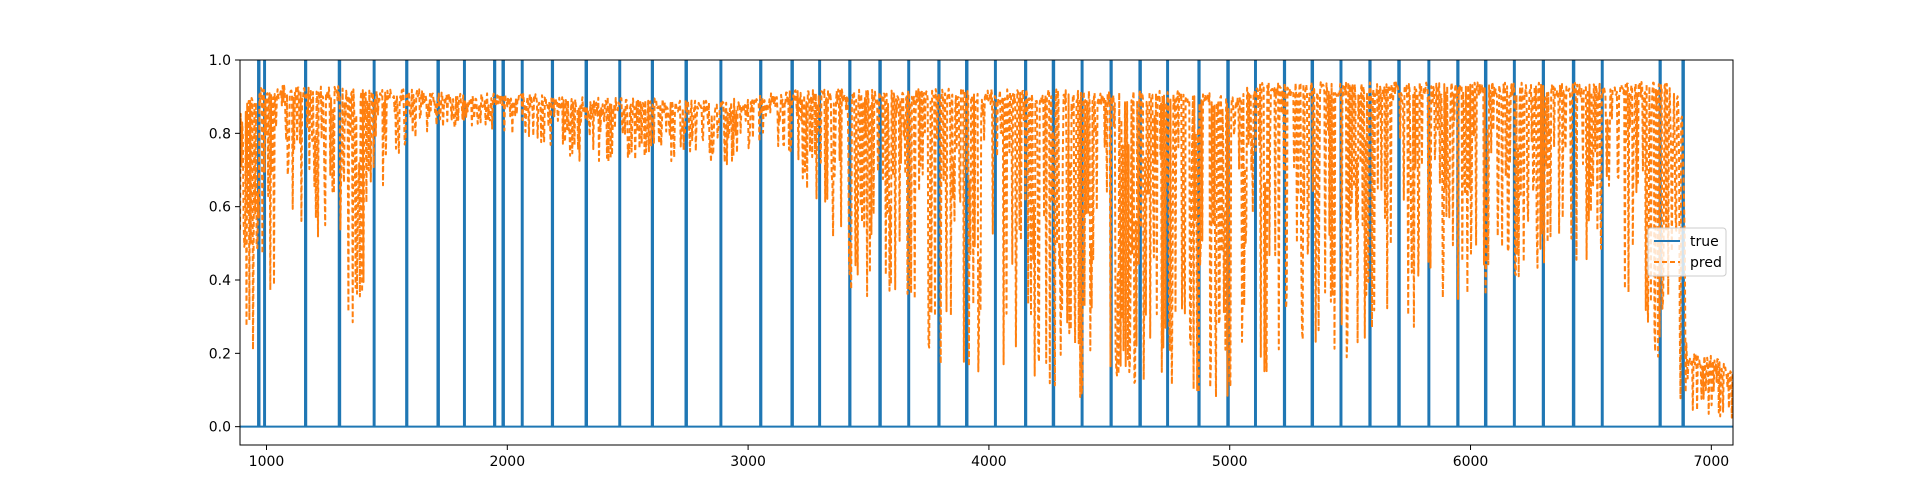 The width and height of the screenshot is (1923, 500). Describe the element at coordinates (1706, 263) in the screenshot. I see `legend-label-pred: pred` at that location.